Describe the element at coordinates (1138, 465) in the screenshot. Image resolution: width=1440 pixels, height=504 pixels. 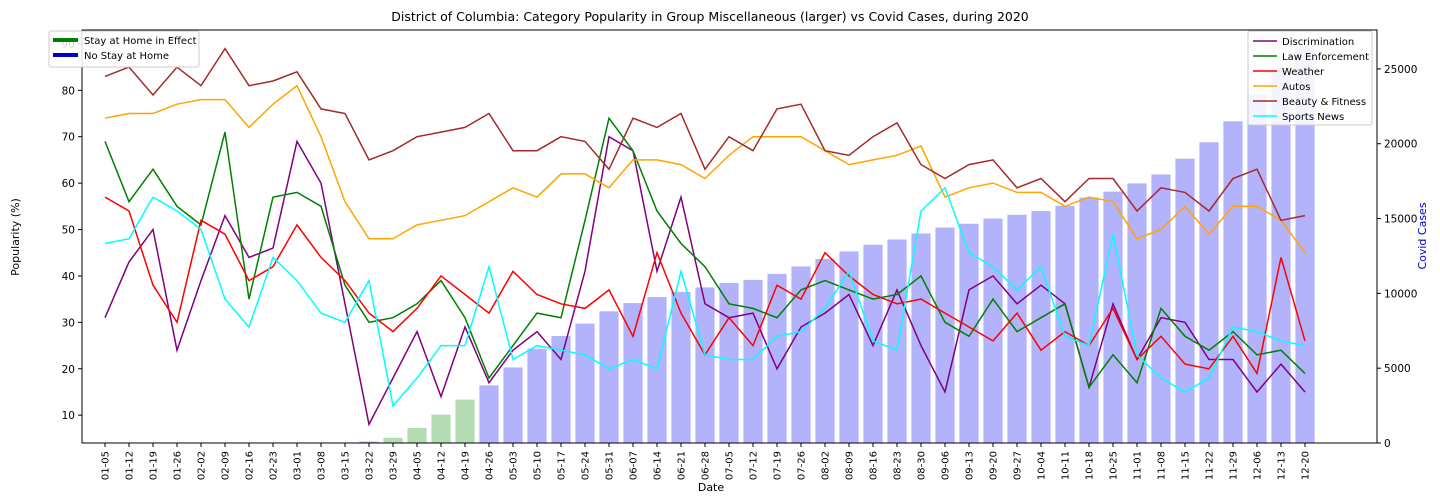
I see `x-tick-label: 11-01` at that location.